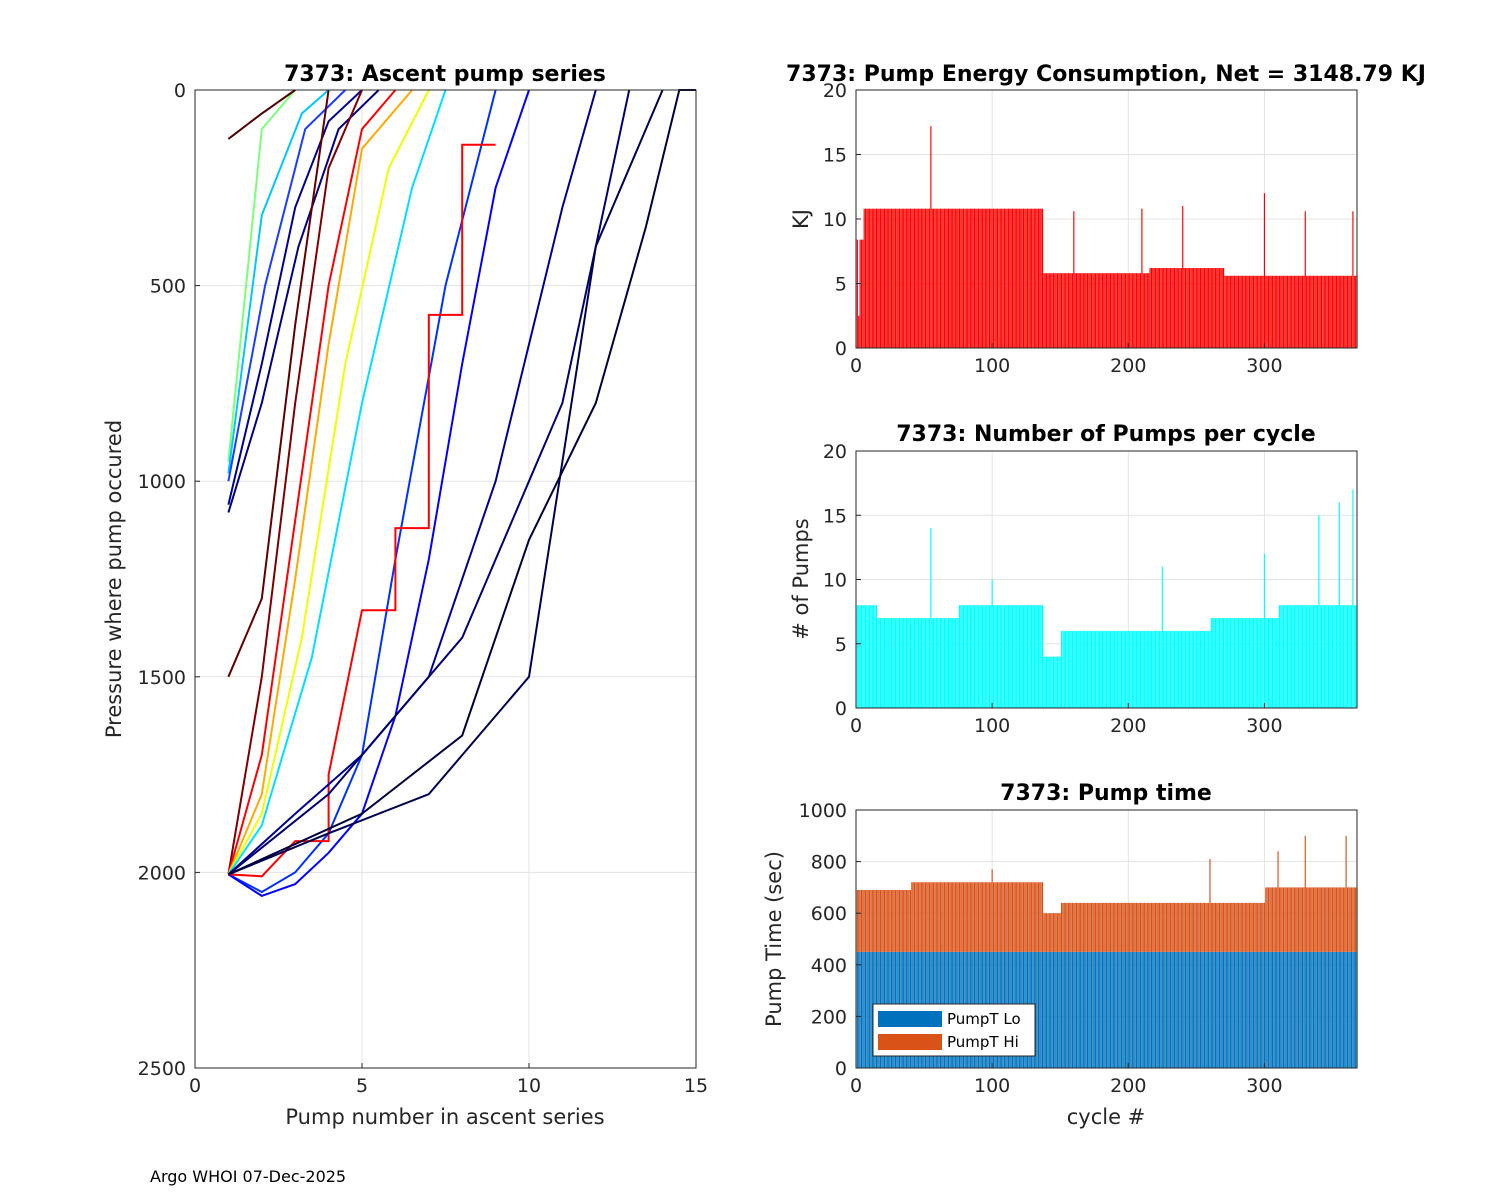  What do you see at coordinates (162, 678) in the screenshot?
I see `ascent-ytick-label: 1500` at bounding box center [162, 678].